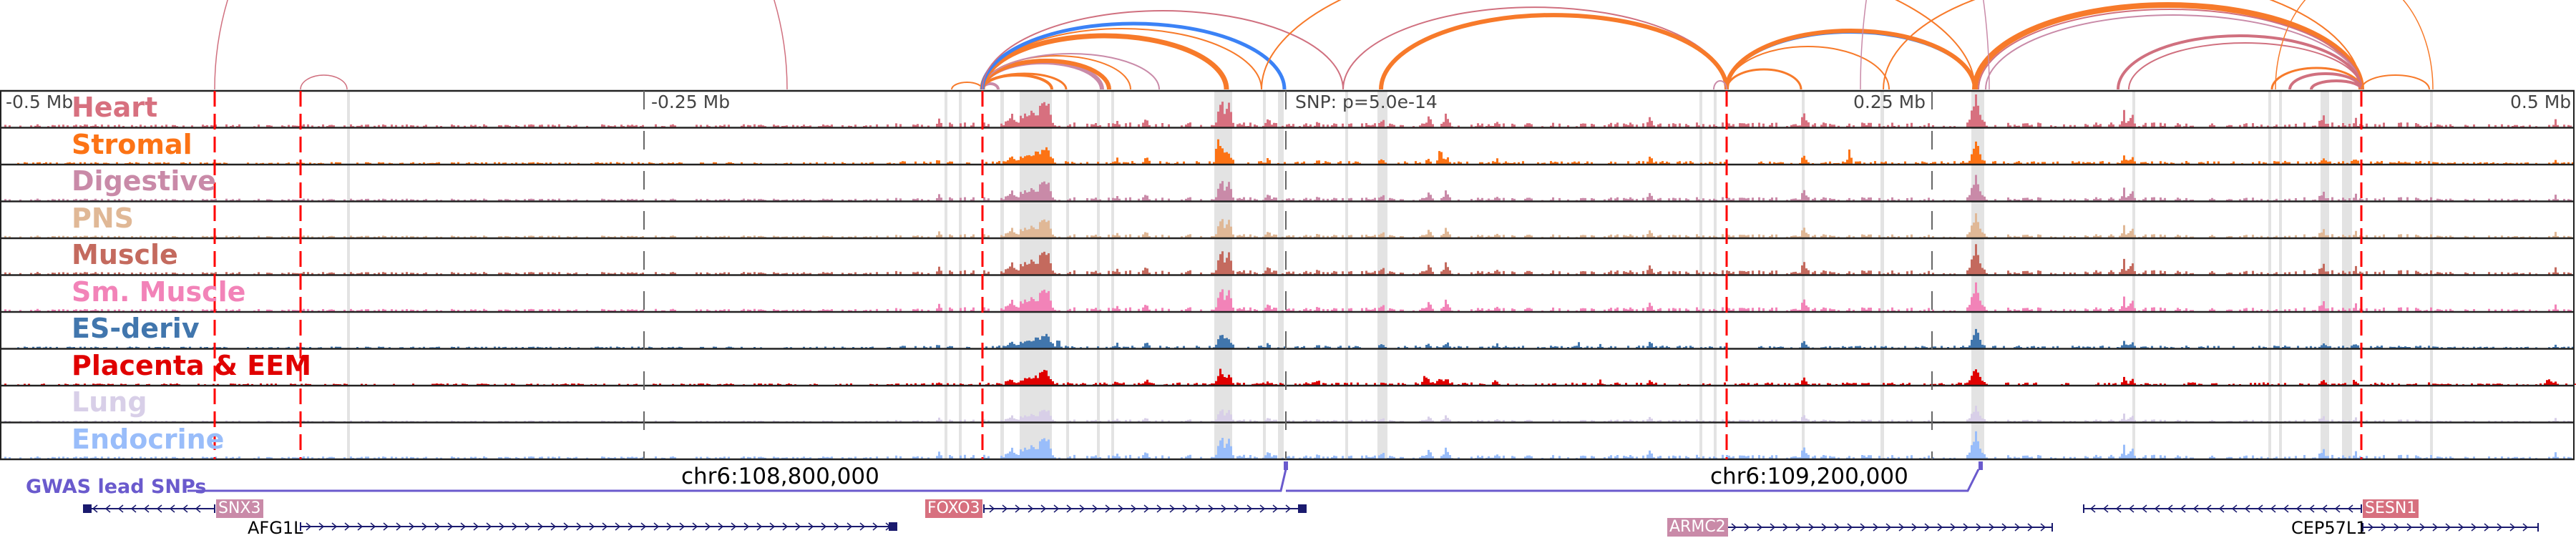 This screenshot has height=538, width=2576. I want to click on axis-label-mid-left: -0.25 Mb, so click(691, 102).